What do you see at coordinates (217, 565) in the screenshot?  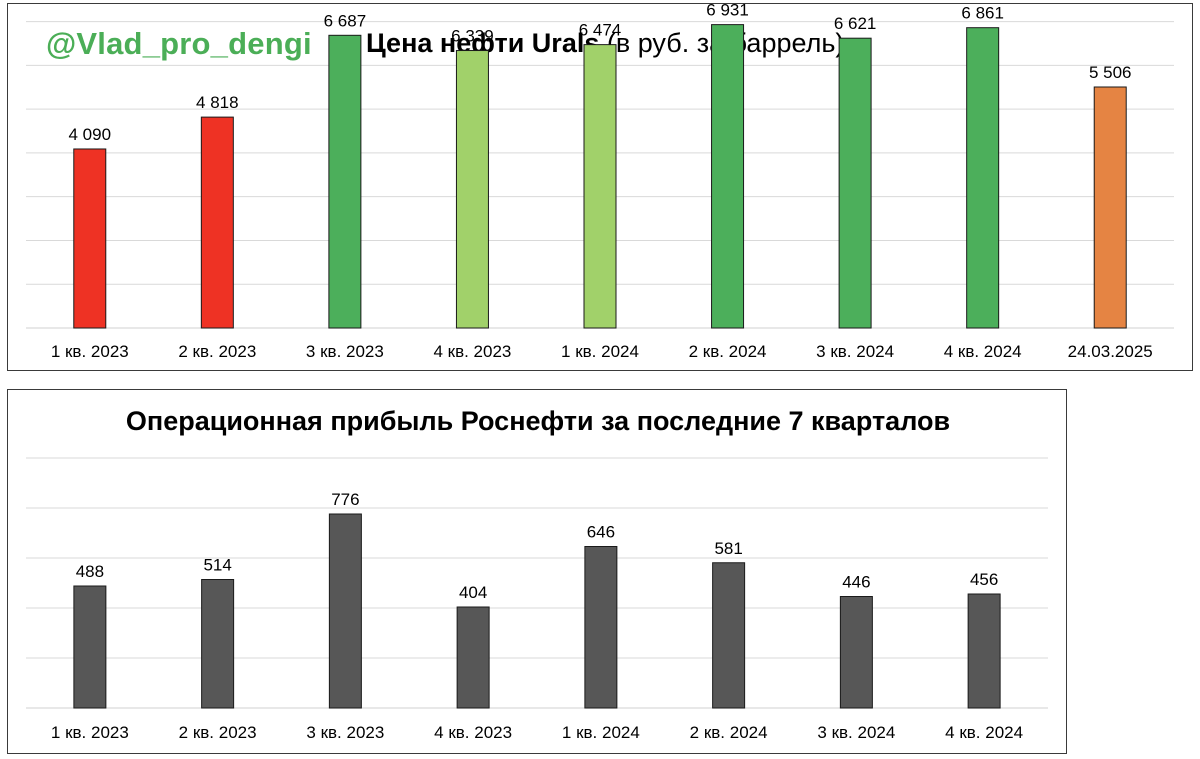 I see `data-label: 514` at bounding box center [217, 565].